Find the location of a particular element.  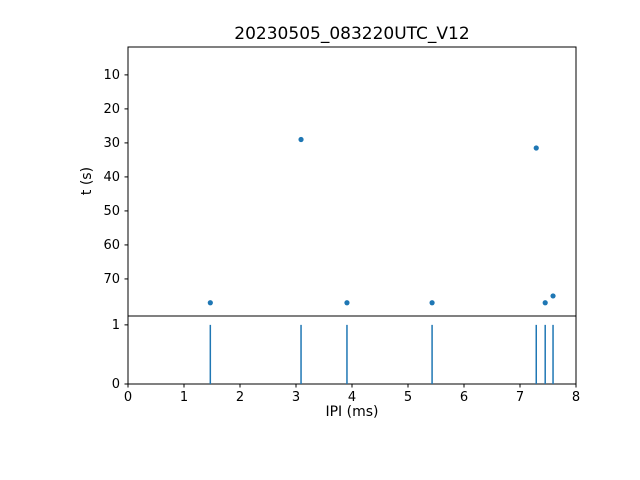

y-tick-label: 60 is located at coordinates (111, 245).